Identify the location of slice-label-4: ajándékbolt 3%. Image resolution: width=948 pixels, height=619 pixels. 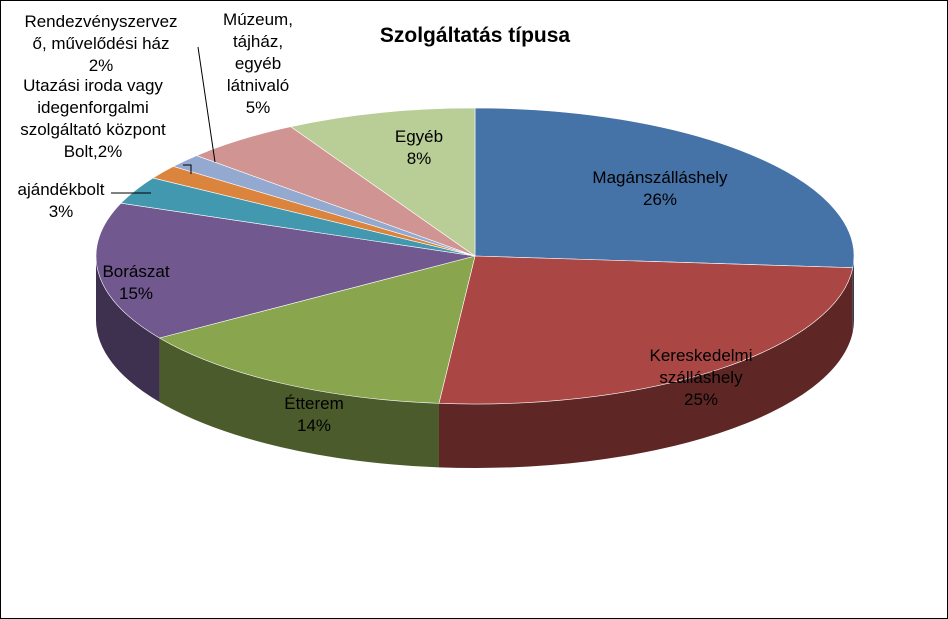
(61, 200).